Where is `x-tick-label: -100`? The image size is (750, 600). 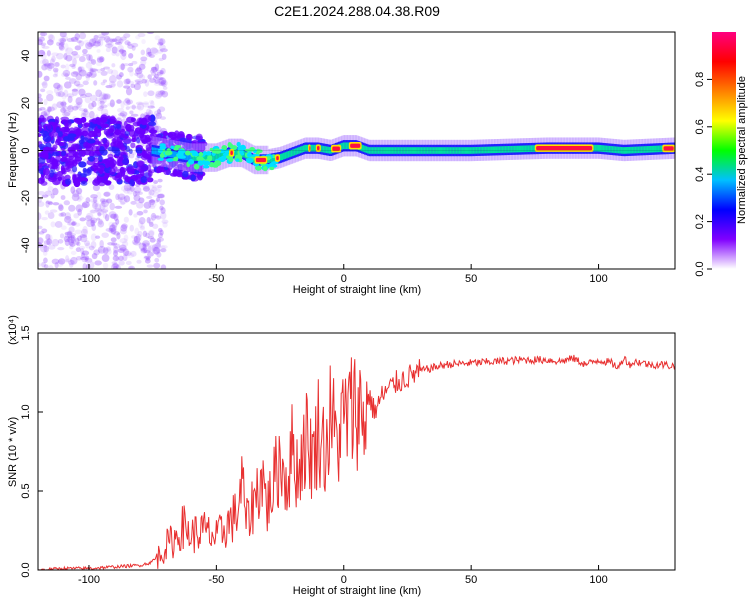
x-tick-label: -100 is located at coordinates (89, 580).